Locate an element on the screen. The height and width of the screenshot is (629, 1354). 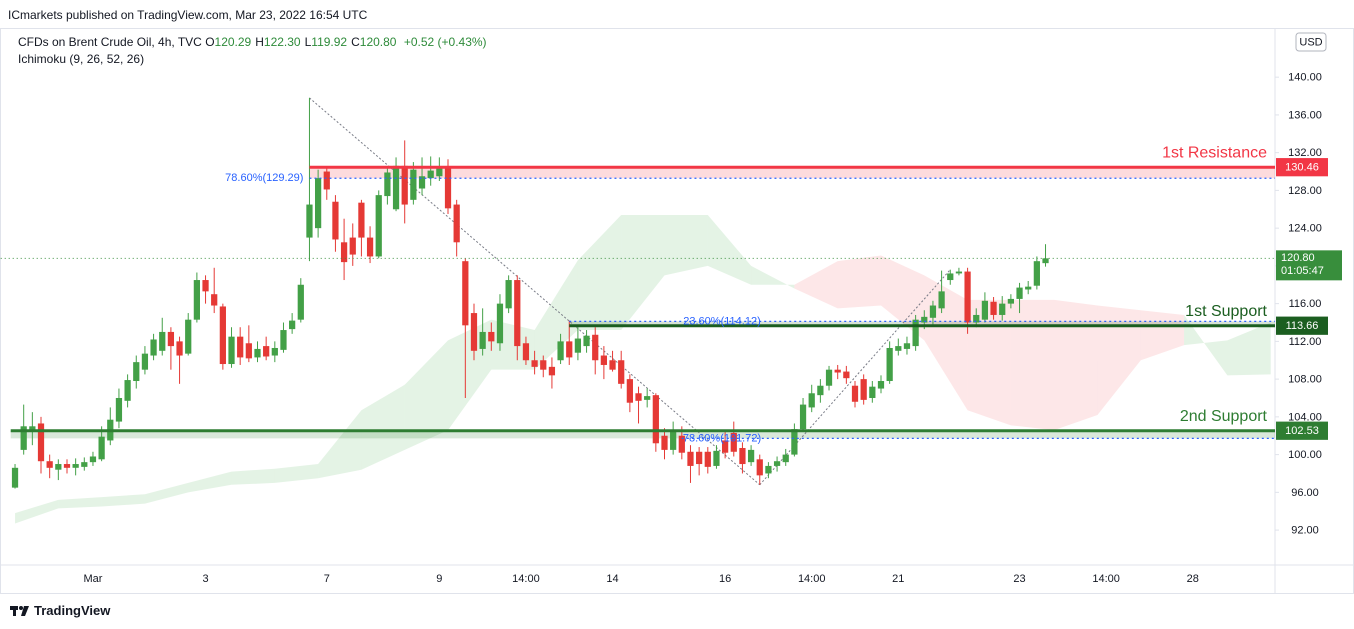
y-tick-label: 92.00 is located at coordinates (1305, 530).